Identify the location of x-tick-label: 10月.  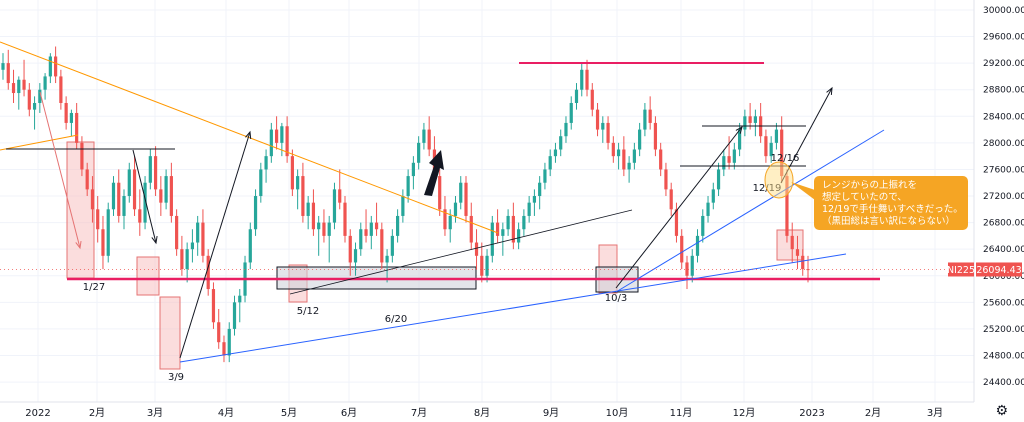
(617, 413).